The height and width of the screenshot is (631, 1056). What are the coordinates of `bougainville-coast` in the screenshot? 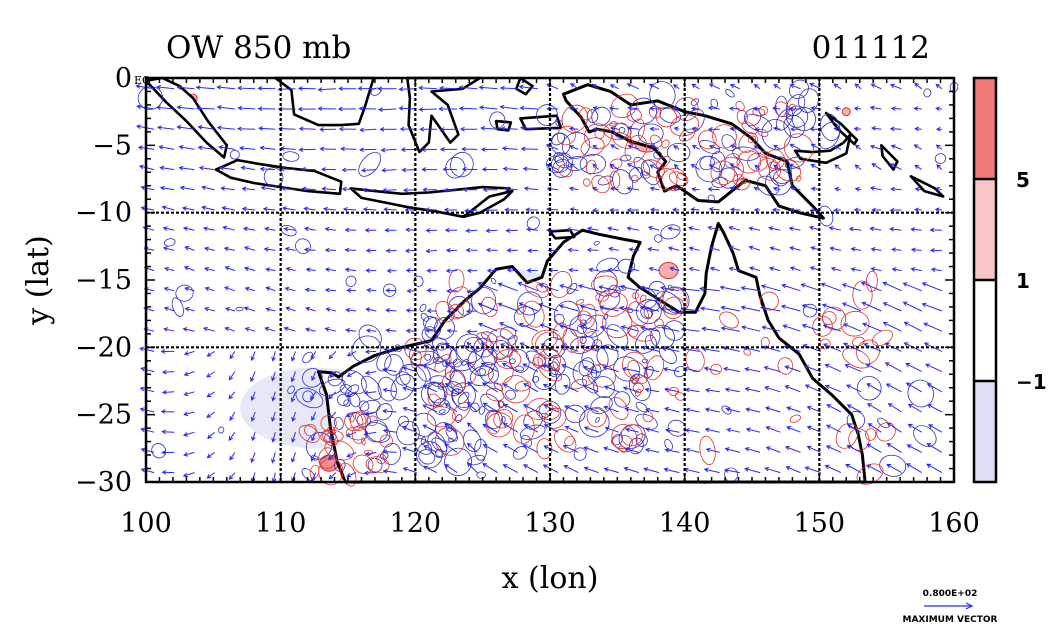 It's located at (889, 157).